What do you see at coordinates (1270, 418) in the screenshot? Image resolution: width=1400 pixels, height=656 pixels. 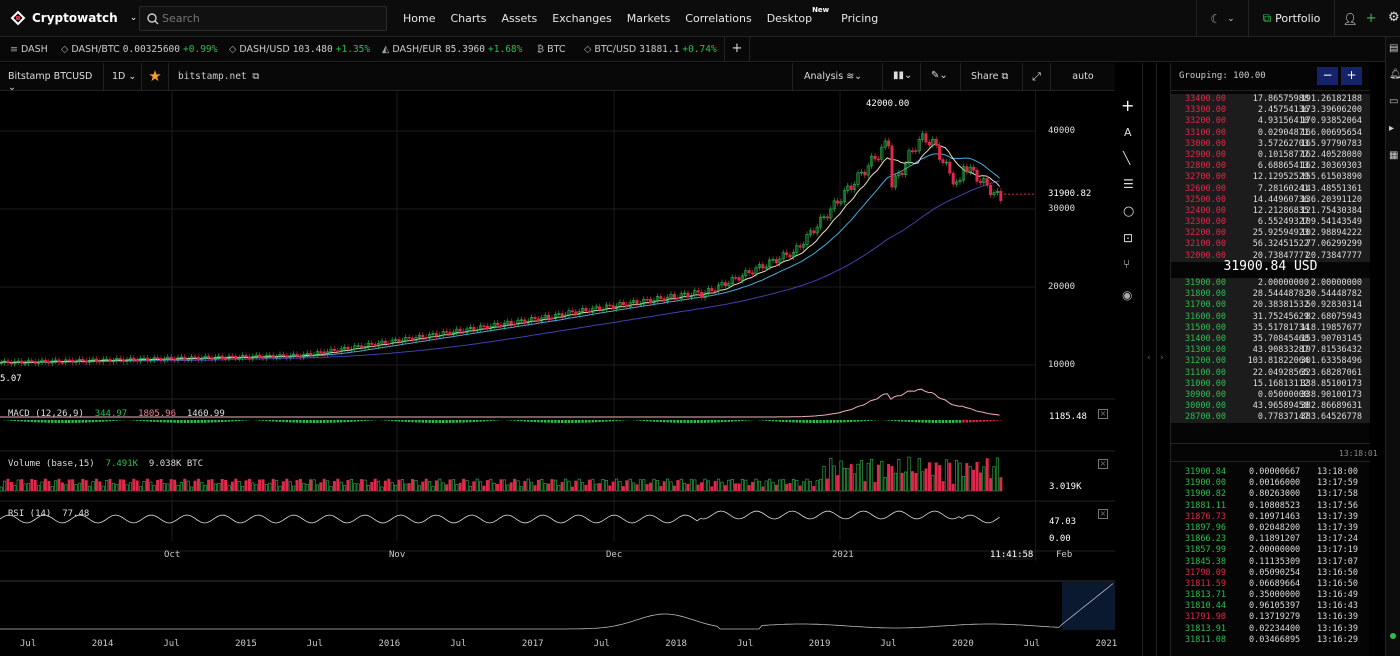 I see `orderbook-row: 28700.00 0.77837147 383.64526778` at bounding box center [1270, 418].